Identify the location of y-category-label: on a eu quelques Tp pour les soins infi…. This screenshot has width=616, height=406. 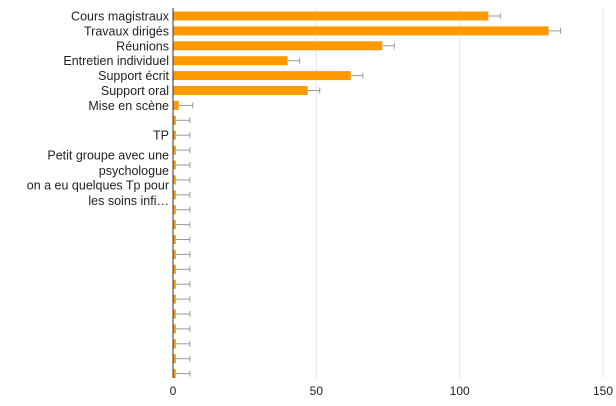
(98, 193).